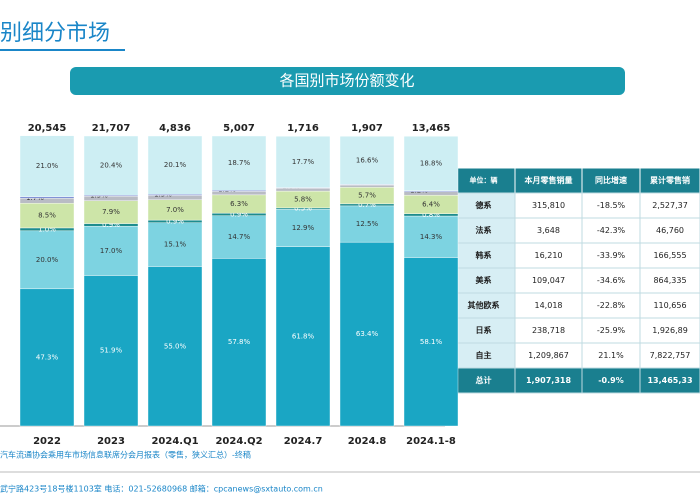 Image resolution: width=700 pixels, height=504 pixels. What do you see at coordinates (47, 357) in the screenshot?
I see `data-label: 47.3%` at bounding box center [47, 357].